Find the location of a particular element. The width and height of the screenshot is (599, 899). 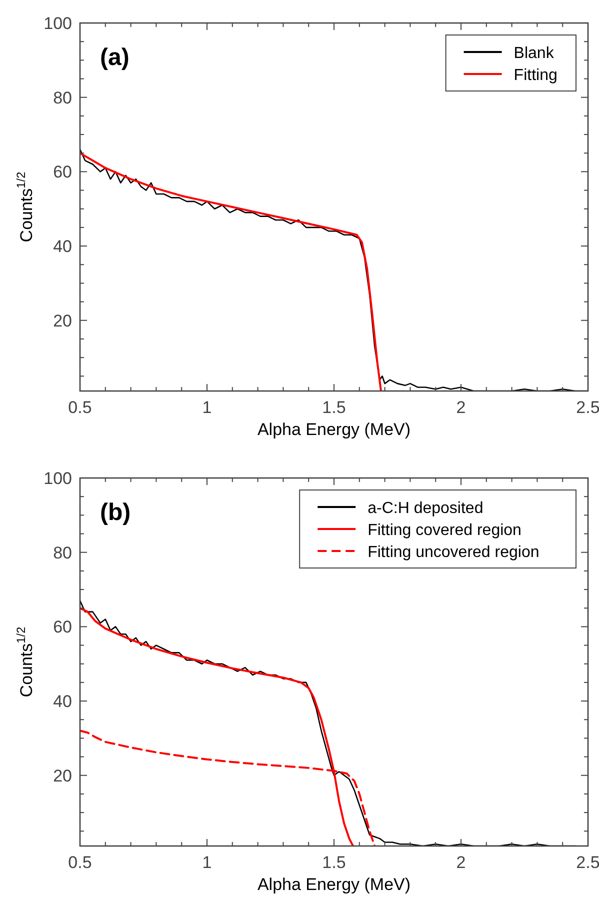

legend-label: Fitting uncovered region is located at coordinates (454, 552).